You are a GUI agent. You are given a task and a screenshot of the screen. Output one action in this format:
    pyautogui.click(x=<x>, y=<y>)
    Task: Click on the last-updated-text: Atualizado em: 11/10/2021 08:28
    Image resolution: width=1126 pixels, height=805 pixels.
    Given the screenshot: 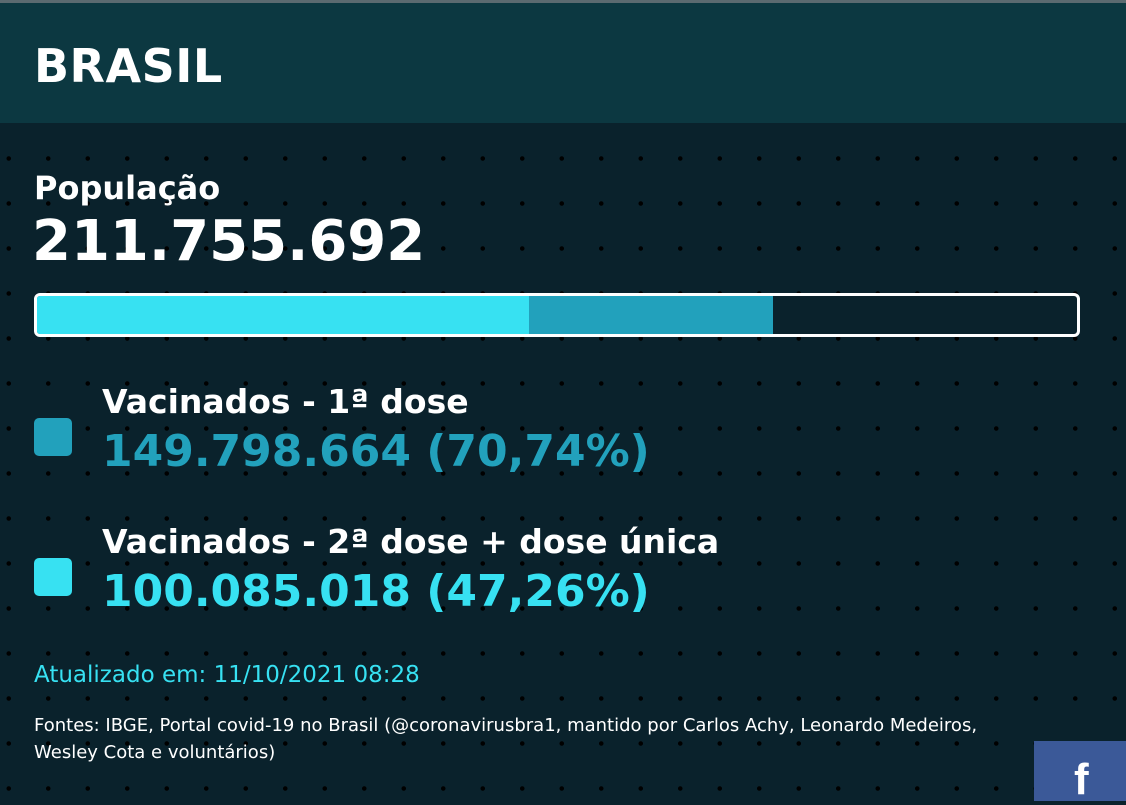 What is the action you would take?
    pyautogui.click(x=227, y=675)
    